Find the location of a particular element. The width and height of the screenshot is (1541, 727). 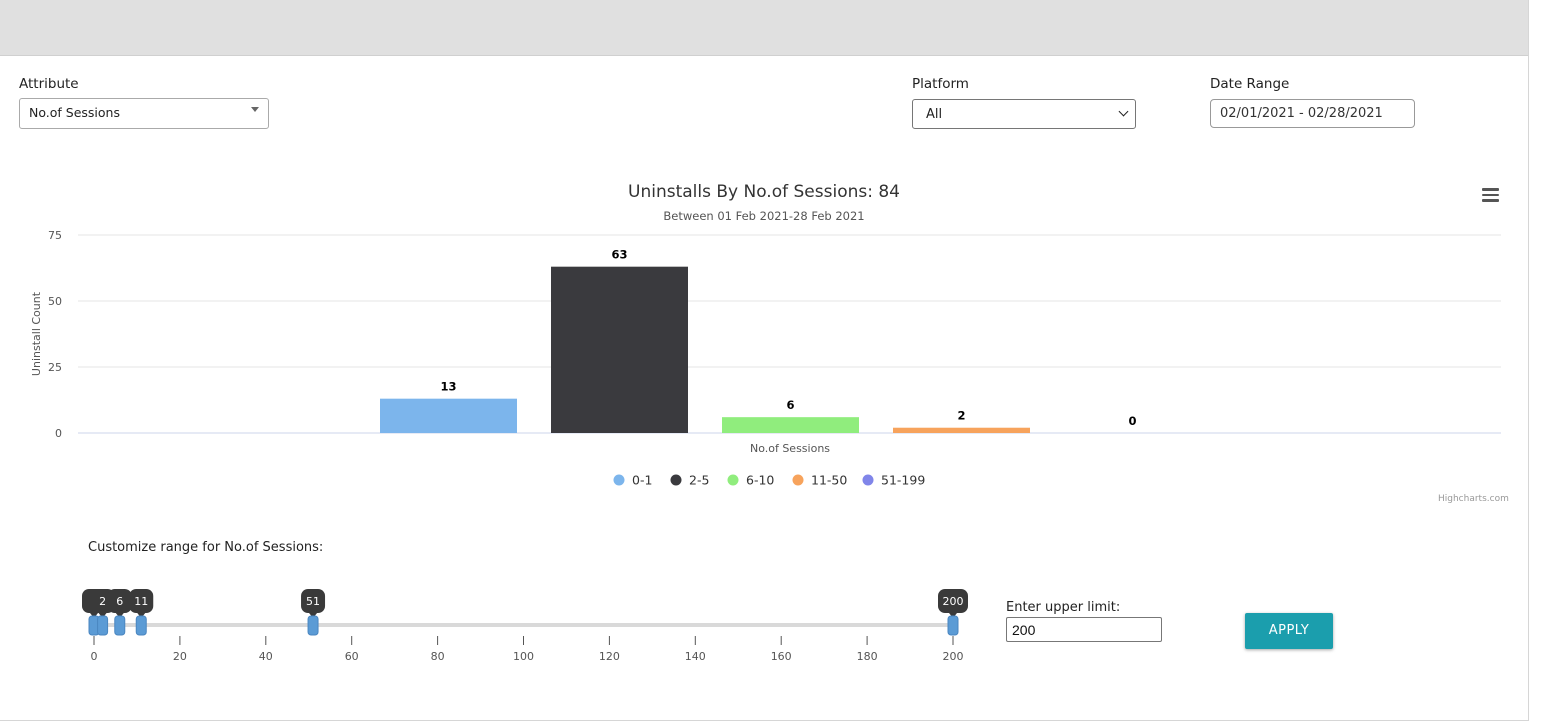

data-label: 6 is located at coordinates (790, 405).